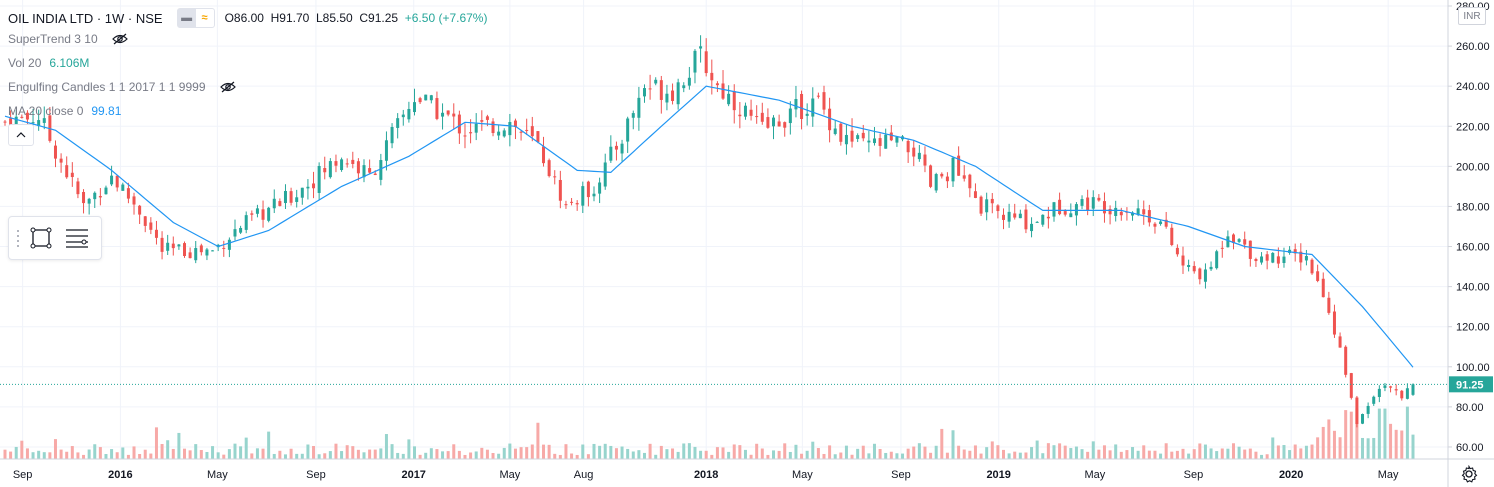  Describe the element at coordinates (1470, 408) in the screenshot. I see `price-tick-label: 80.00` at that location.